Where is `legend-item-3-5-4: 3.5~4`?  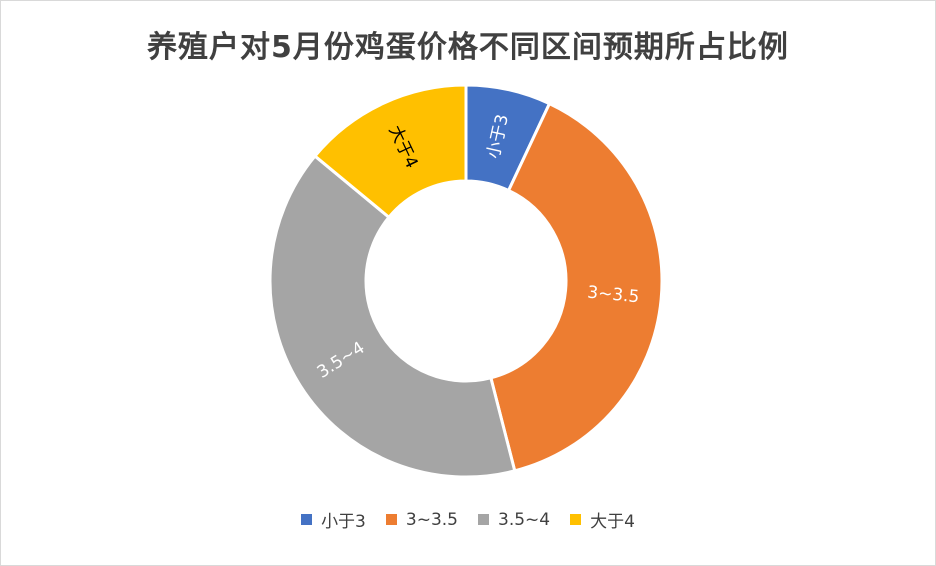 legend-item-3-5-4: 3.5~4 is located at coordinates (514, 520).